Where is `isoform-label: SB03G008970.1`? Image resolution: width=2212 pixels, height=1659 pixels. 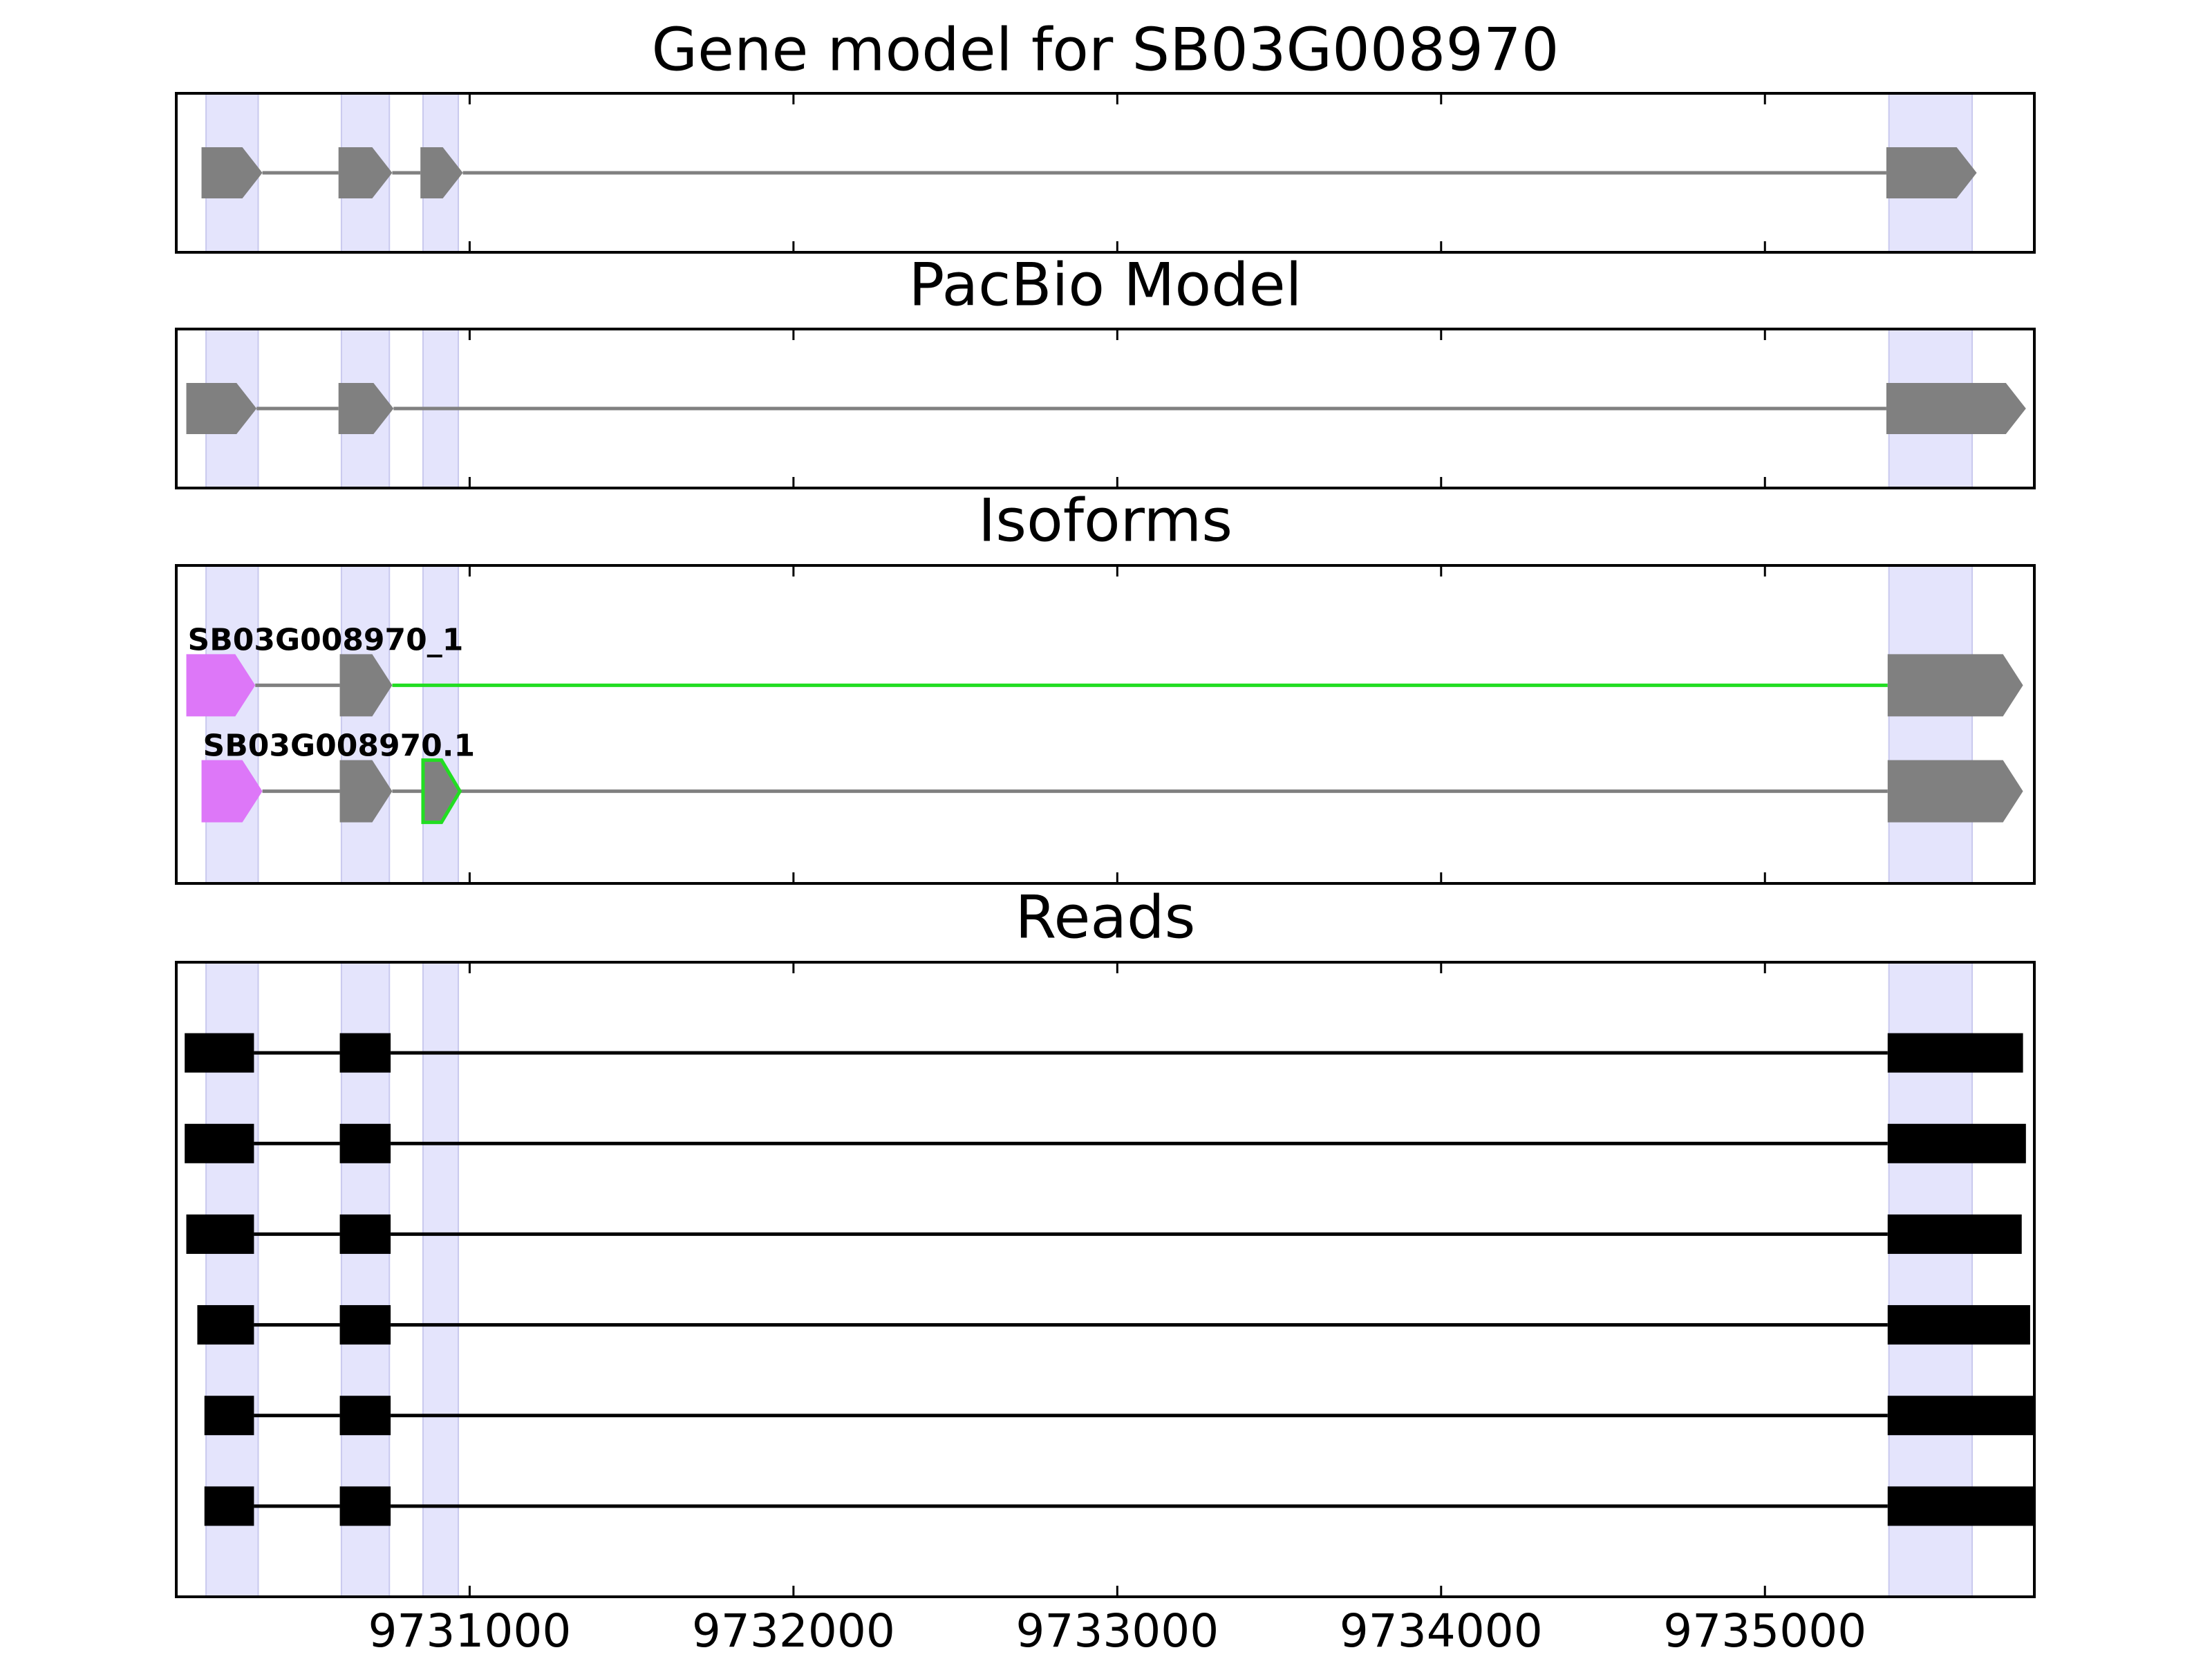 isoform-label: SB03G008970.1 is located at coordinates (339, 746).